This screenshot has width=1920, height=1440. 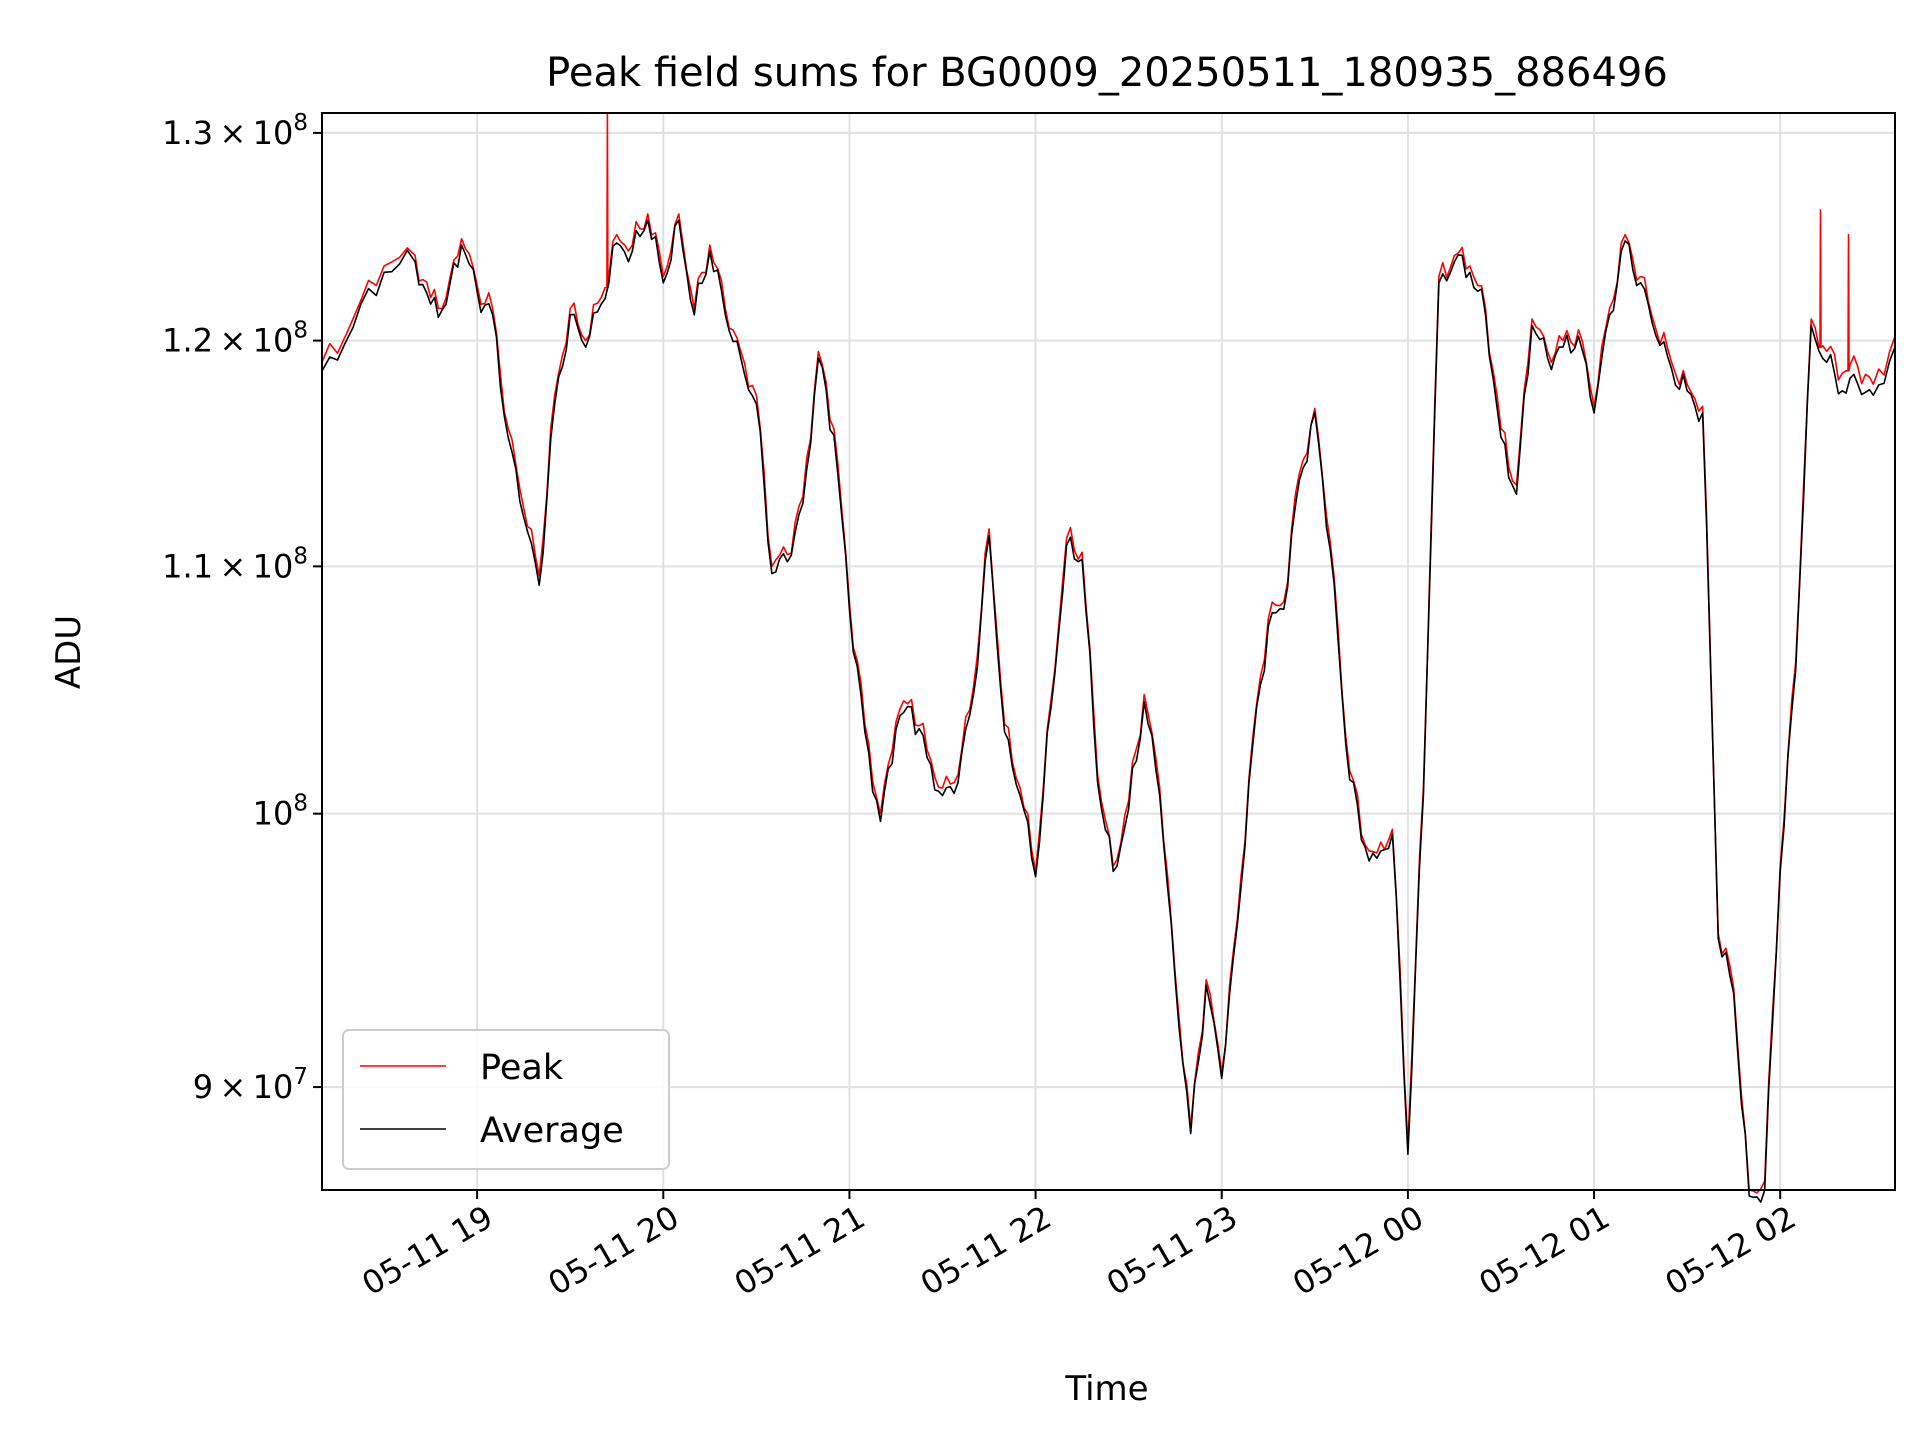 What do you see at coordinates (235, 339) in the screenshot?
I see `y-tick-label: 1.2 × 108` at bounding box center [235, 339].